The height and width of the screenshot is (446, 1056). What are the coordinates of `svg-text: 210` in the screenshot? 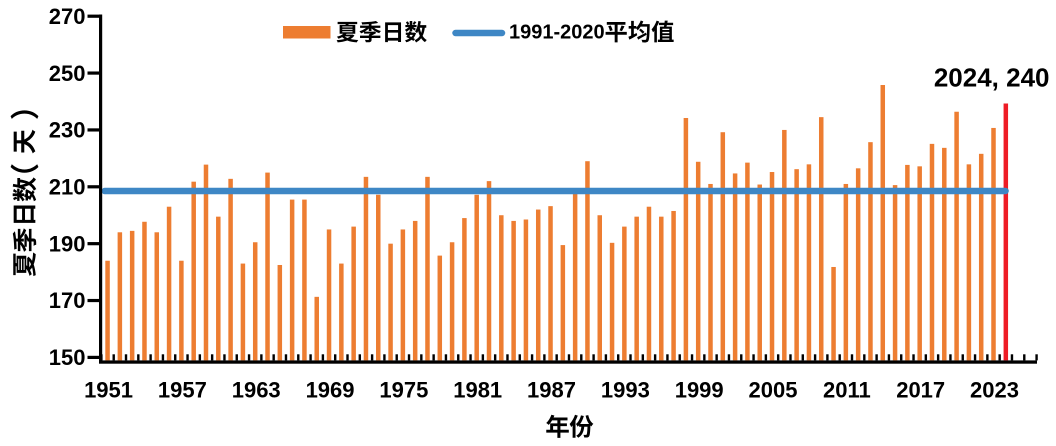 It's located at (67, 187).